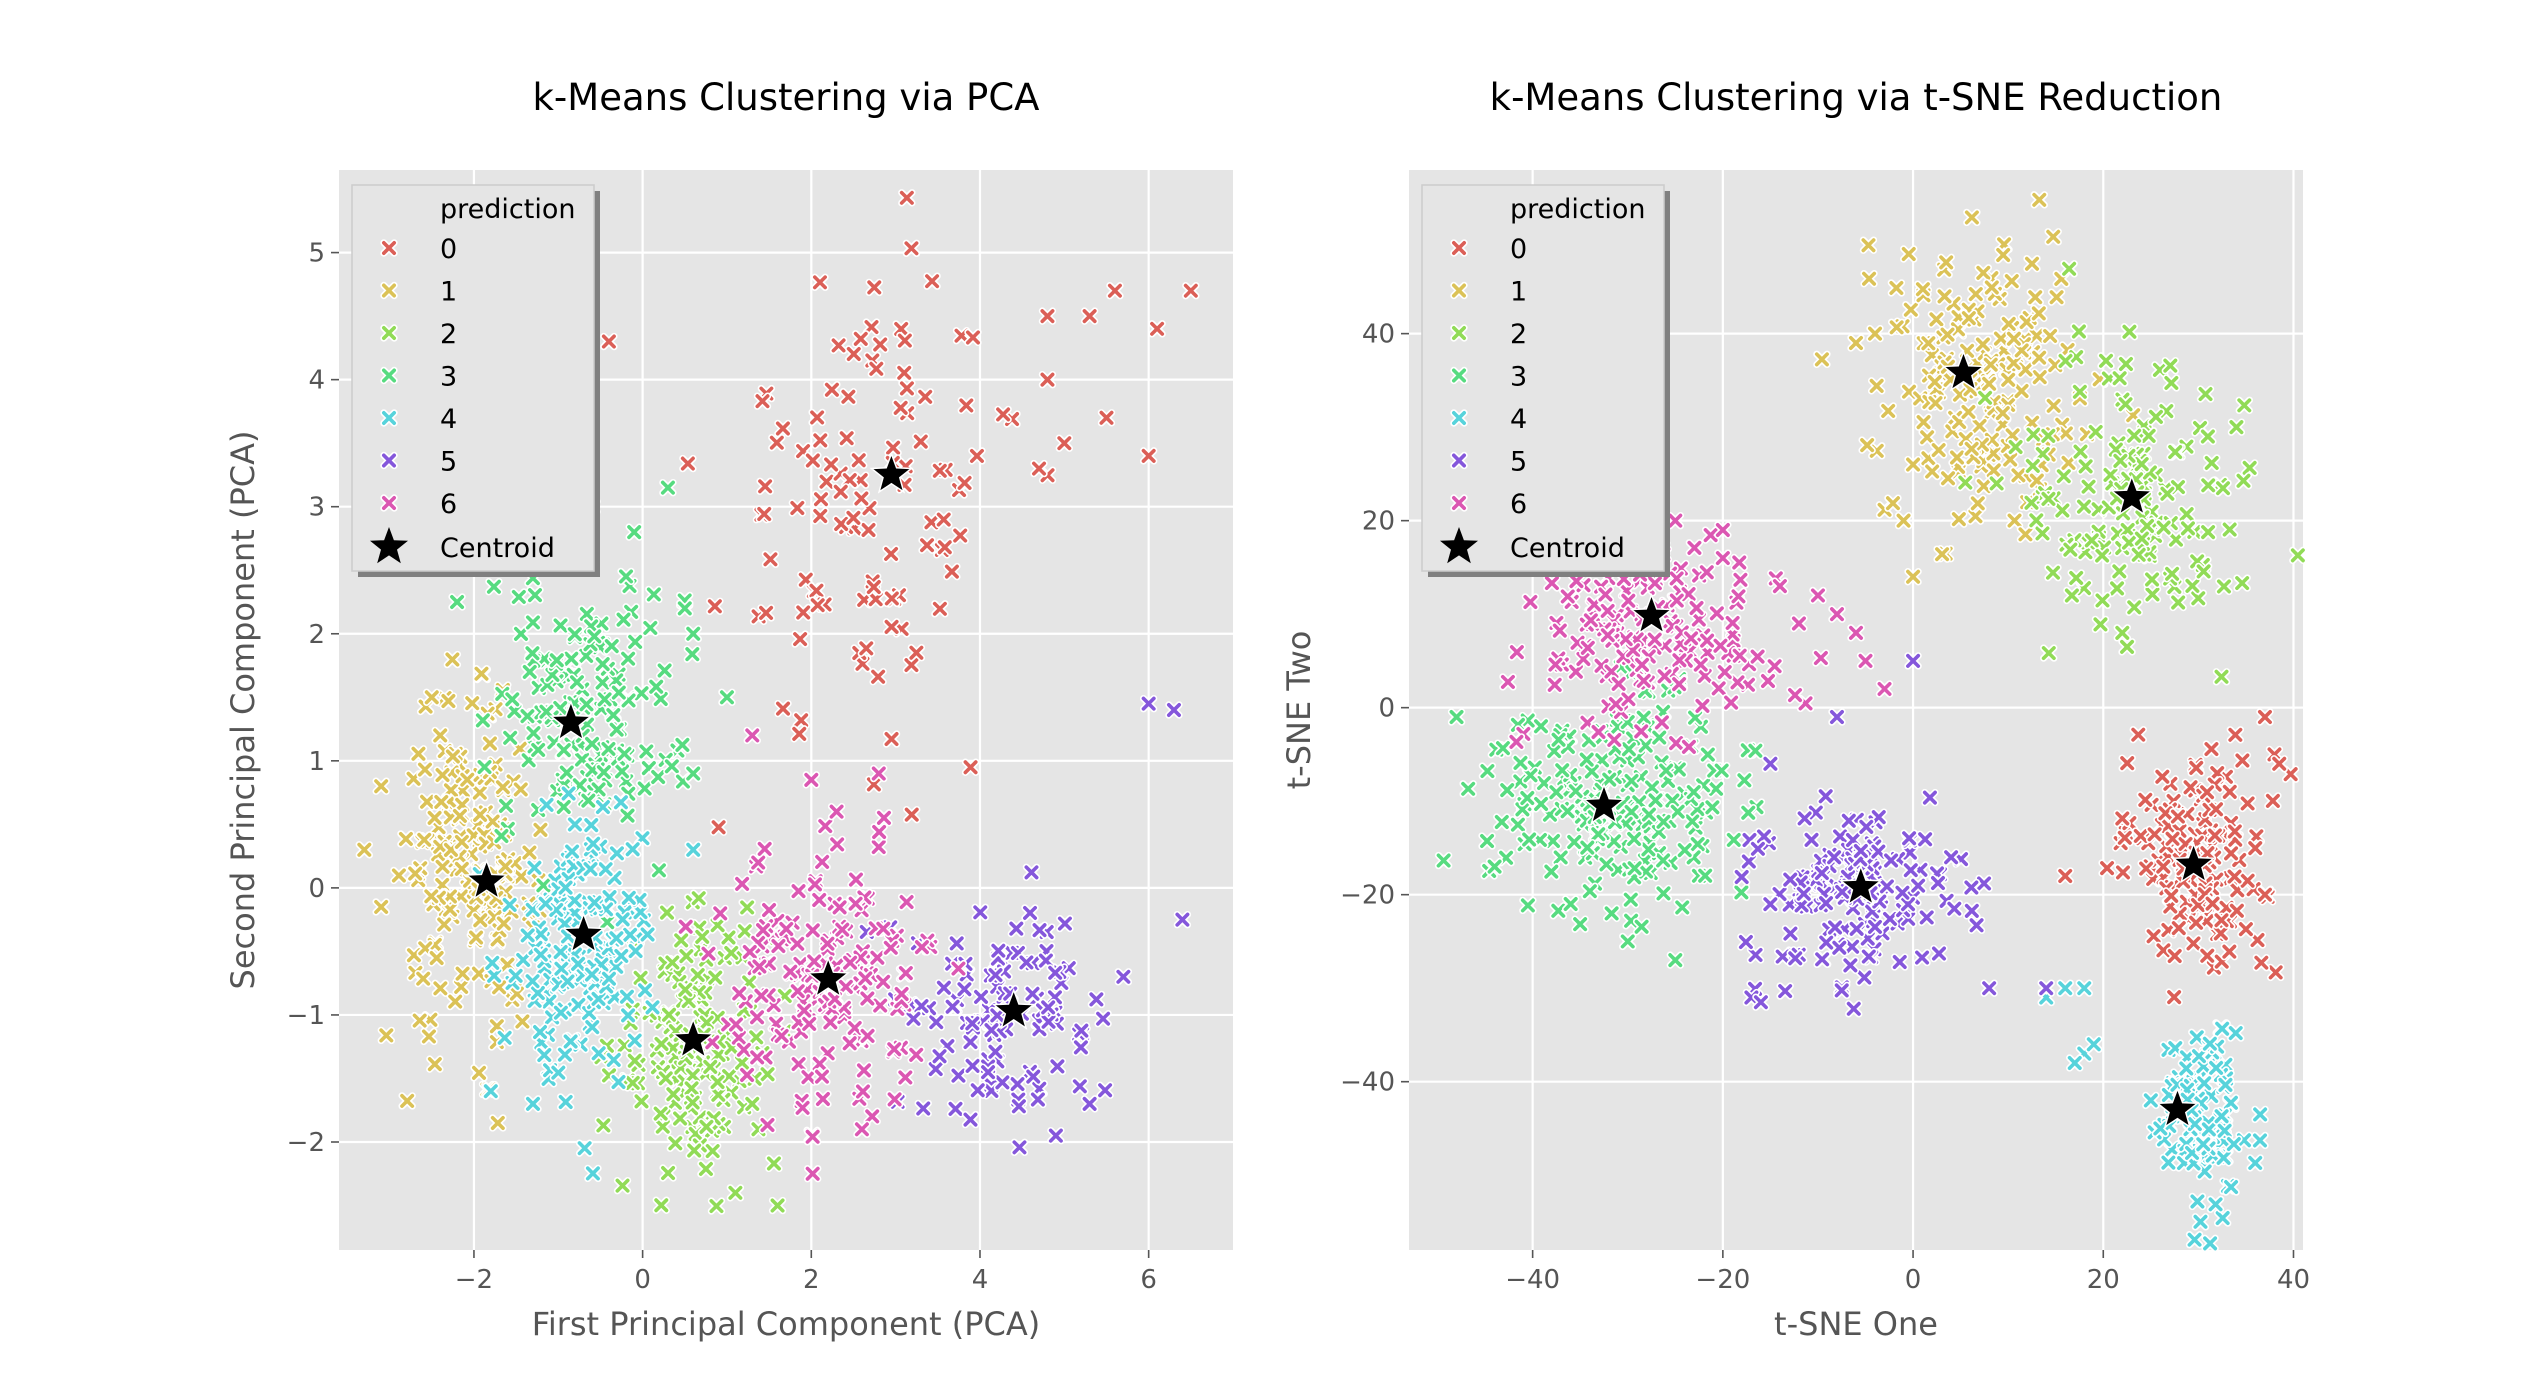  Describe the element at coordinates (1856, 1324) in the screenshot. I see `tsne-x-axis-label: t-SNE One` at that location.